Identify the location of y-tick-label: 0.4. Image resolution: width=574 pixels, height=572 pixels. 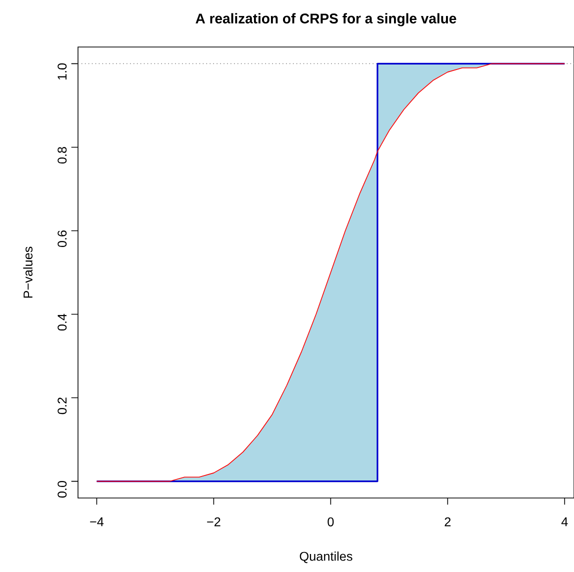
(62, 322).